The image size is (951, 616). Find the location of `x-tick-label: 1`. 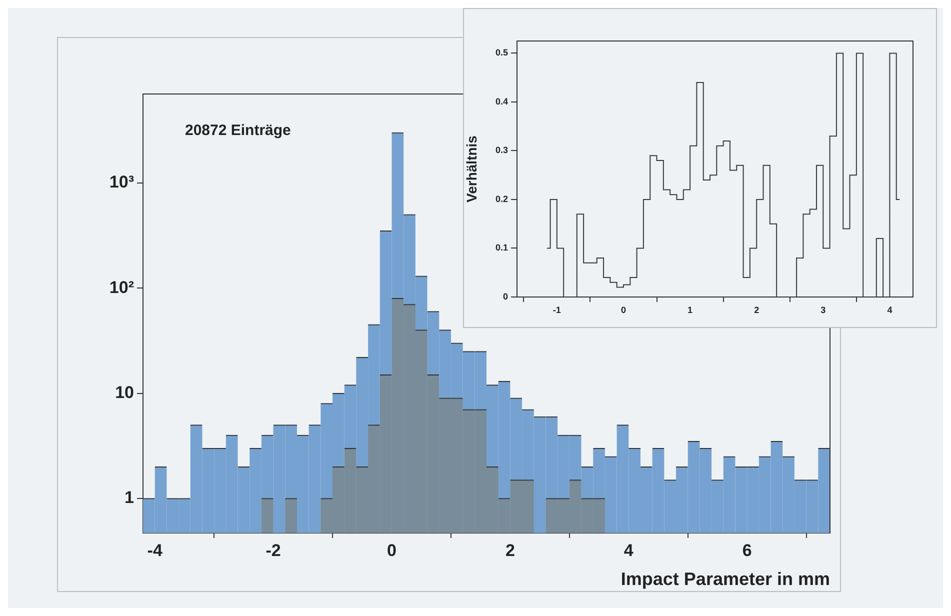

x-tick-label: 1 is located at coordinates (690, 309).